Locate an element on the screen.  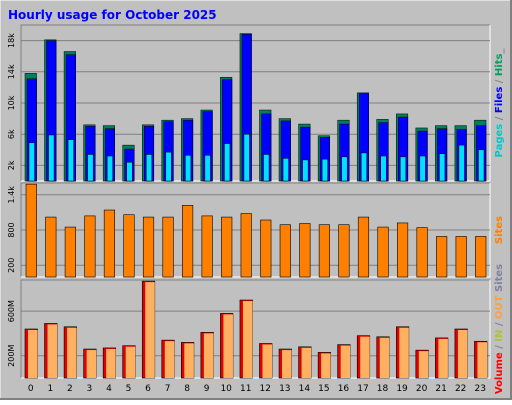
x-tick-label: 9 is located at coordinates (207, 389).